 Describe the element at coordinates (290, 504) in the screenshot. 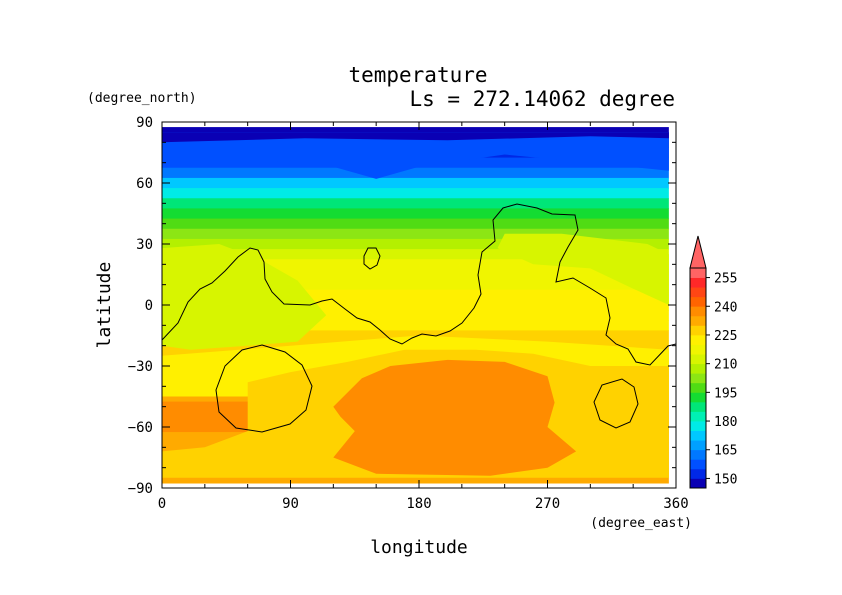

I see `x-tick-label: 90` at that location.